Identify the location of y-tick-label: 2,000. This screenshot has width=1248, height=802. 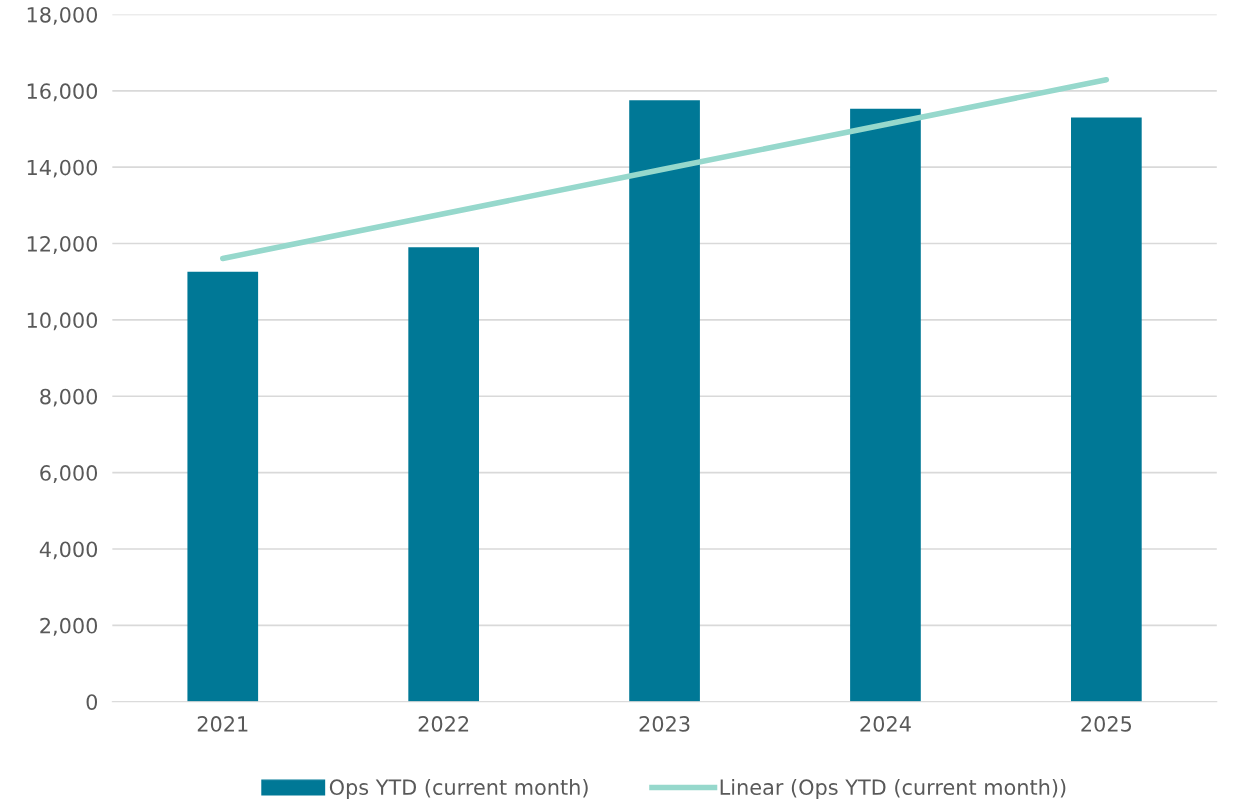
(69, 626).